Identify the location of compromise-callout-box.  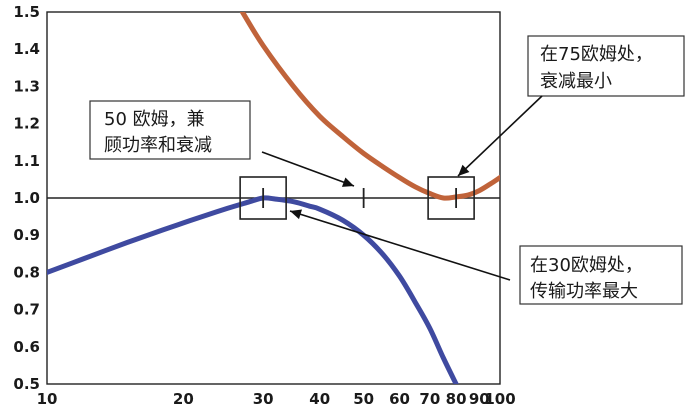
(170, 130).